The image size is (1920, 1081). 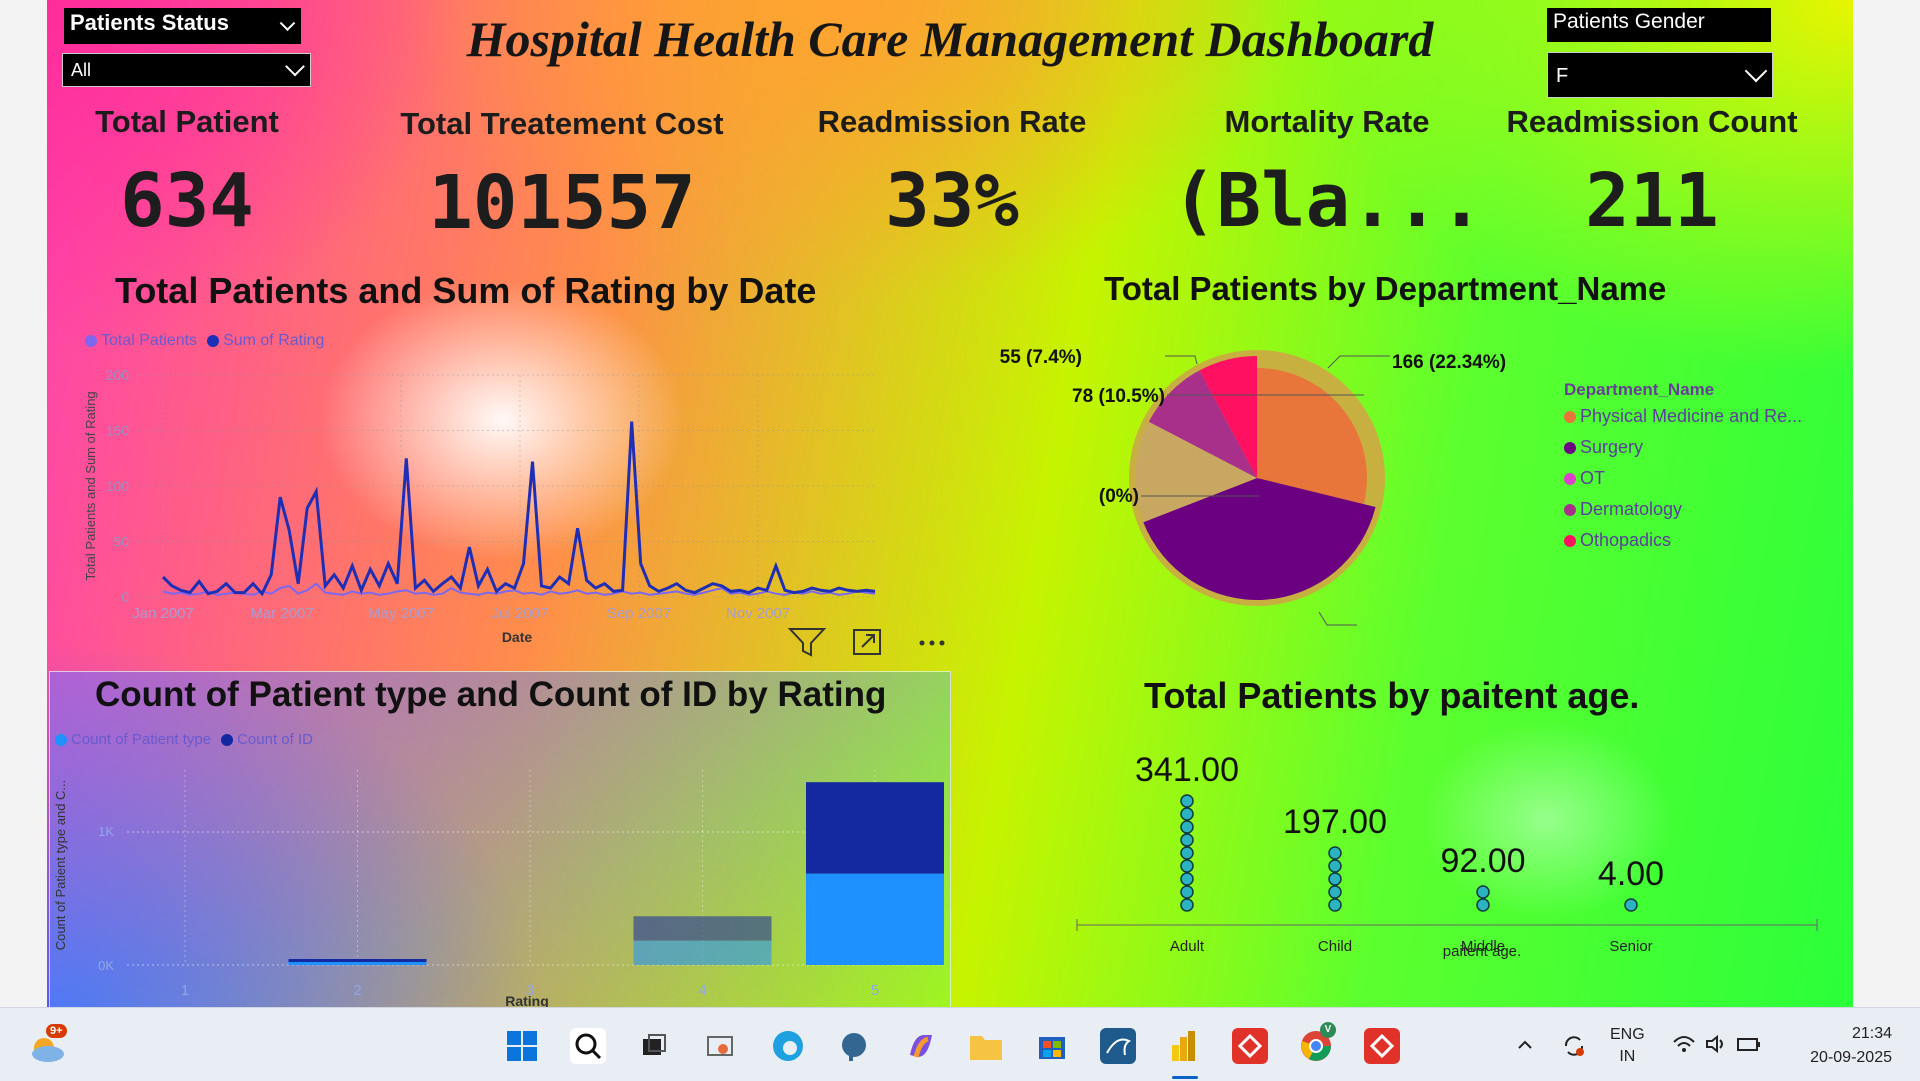 What do you see at coordinates (187, 121) in the screenshot?
I see `kpi-total-patient-label: Total Patient` at bounding box center [187, 121].